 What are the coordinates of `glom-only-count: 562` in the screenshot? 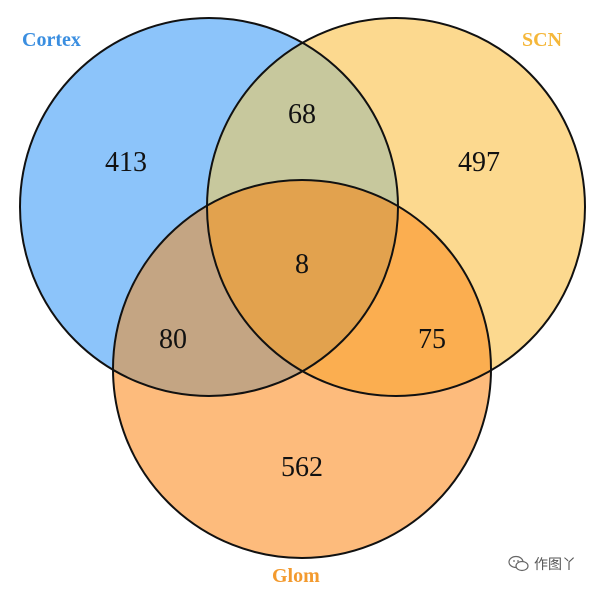 It's located at (302, 467).